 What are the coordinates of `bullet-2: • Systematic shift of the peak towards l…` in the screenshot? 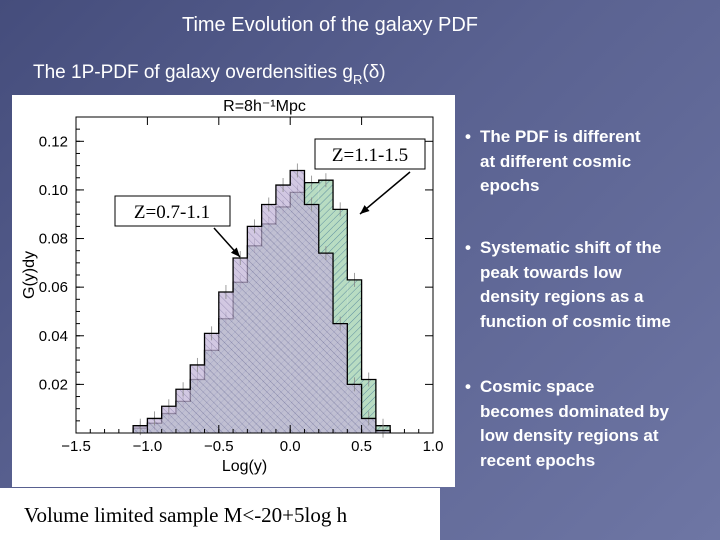 It's located at (568, 285).